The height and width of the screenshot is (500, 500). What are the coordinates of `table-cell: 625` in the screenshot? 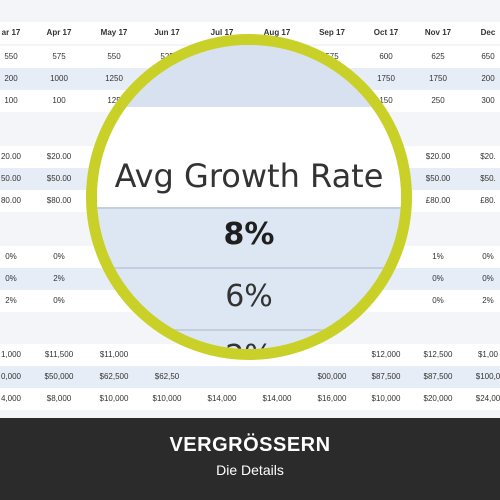 It's located at (438, 56).